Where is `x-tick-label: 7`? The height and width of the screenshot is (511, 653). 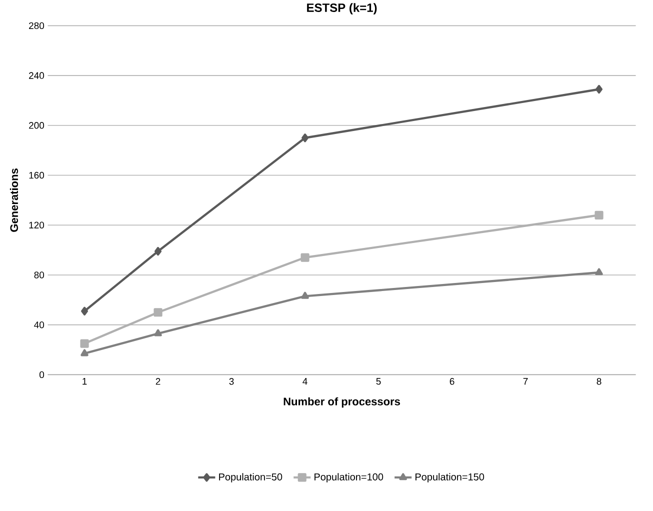
x-tick-label: 7 is located at coordinates (525, 381).